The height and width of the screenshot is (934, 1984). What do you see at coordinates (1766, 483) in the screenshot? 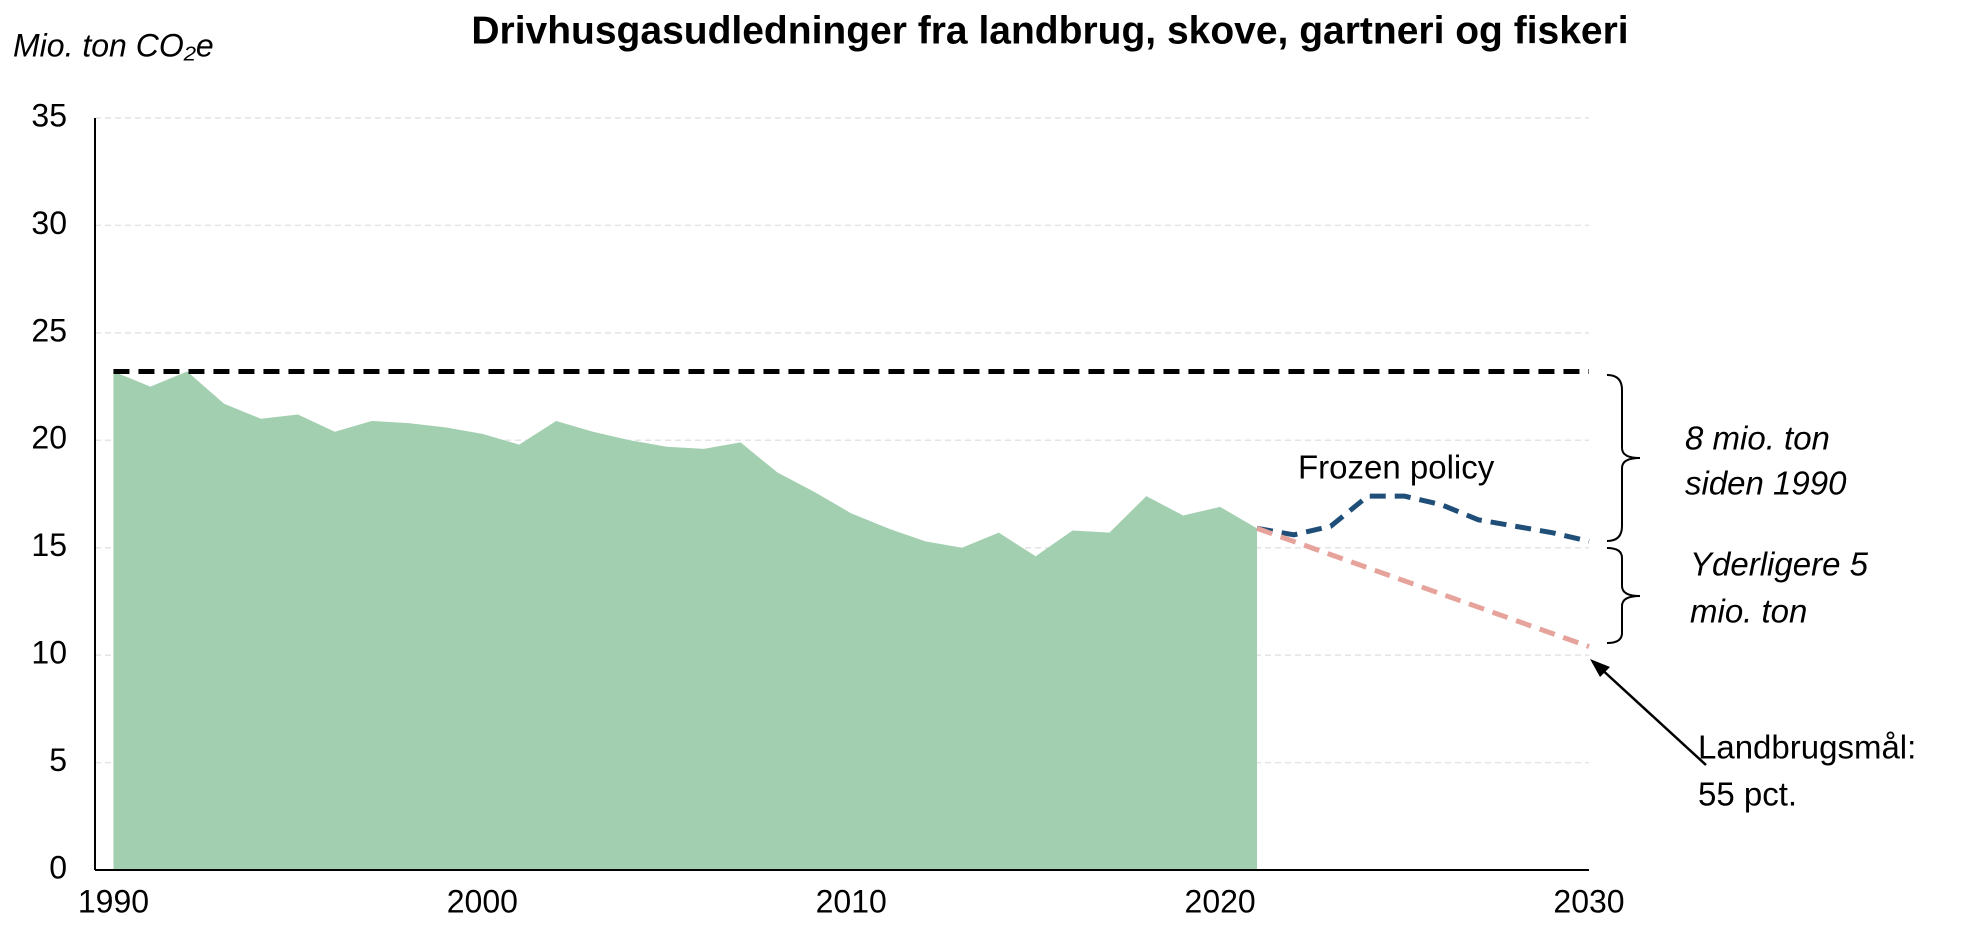
I see `annotation: siden 1990` at bounding box center [1766, 483].